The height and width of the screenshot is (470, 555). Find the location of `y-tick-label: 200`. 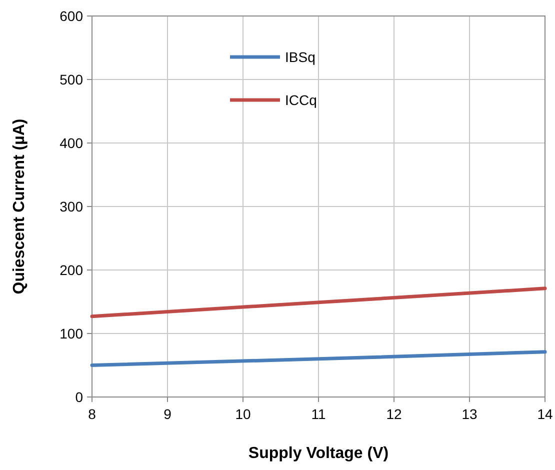

y-tick-label: 200 is located at coordinates (72, 270).